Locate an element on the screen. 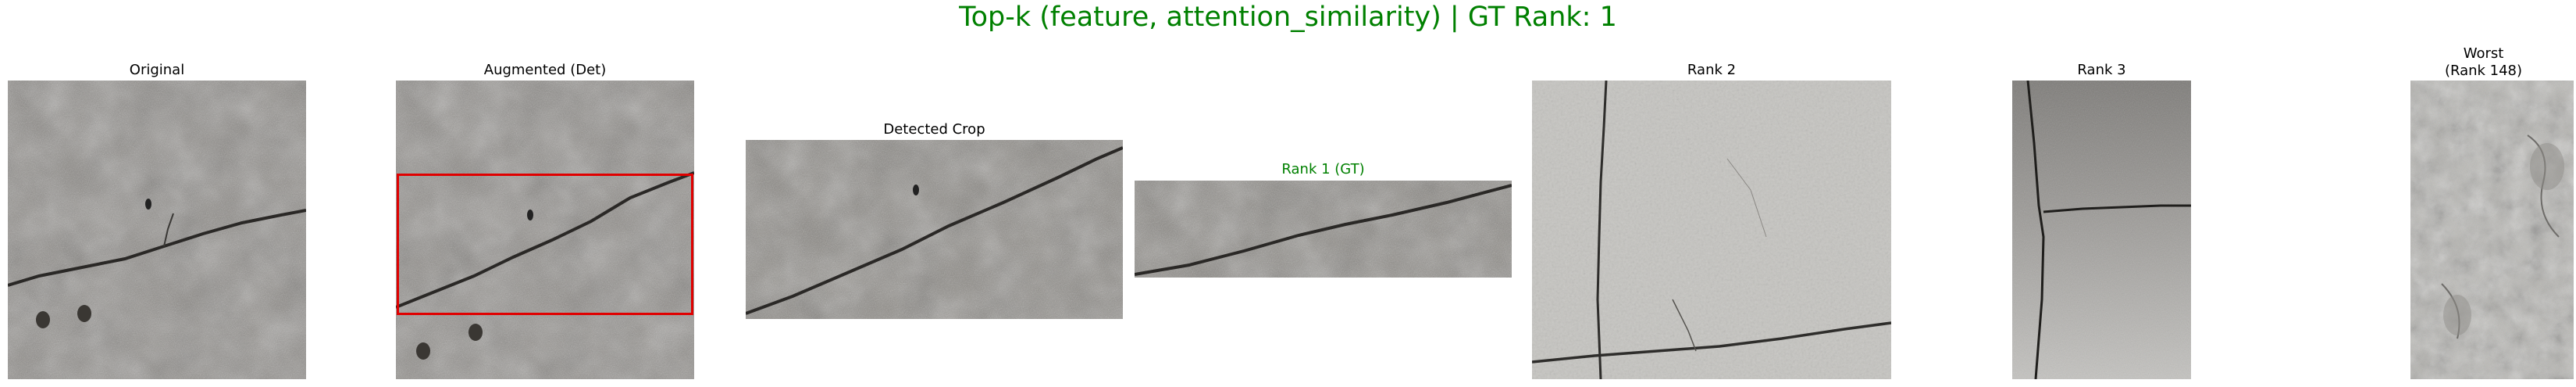 This screenshot has width=2576, height=387. rank-3-image is located at coordinates (2101, 230).